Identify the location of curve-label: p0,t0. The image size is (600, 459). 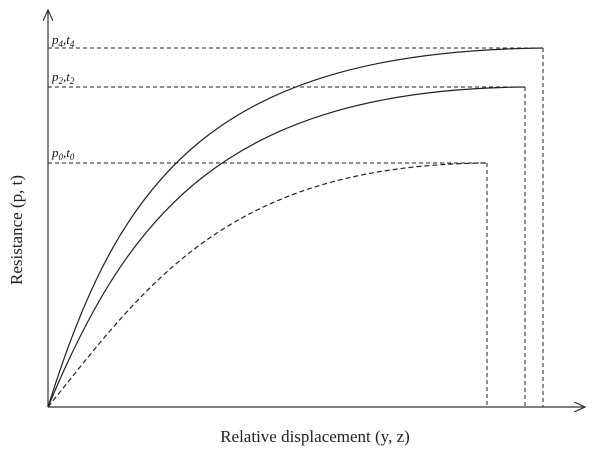
(63, 153).